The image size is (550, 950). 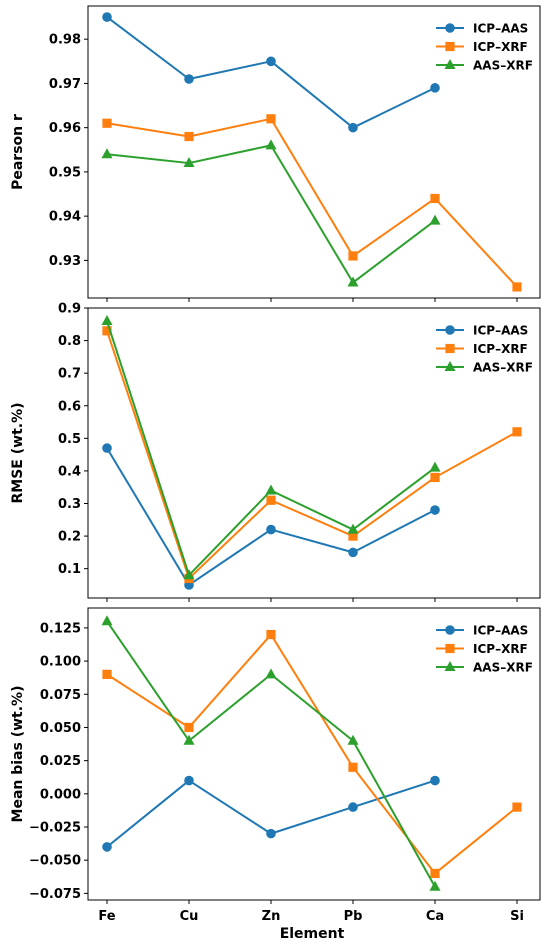 What do you see at coordinates (18, 452) in the screenshot?
I see `y-axis-label: RMSE (wt.%)` at bounding box center [18, 452].